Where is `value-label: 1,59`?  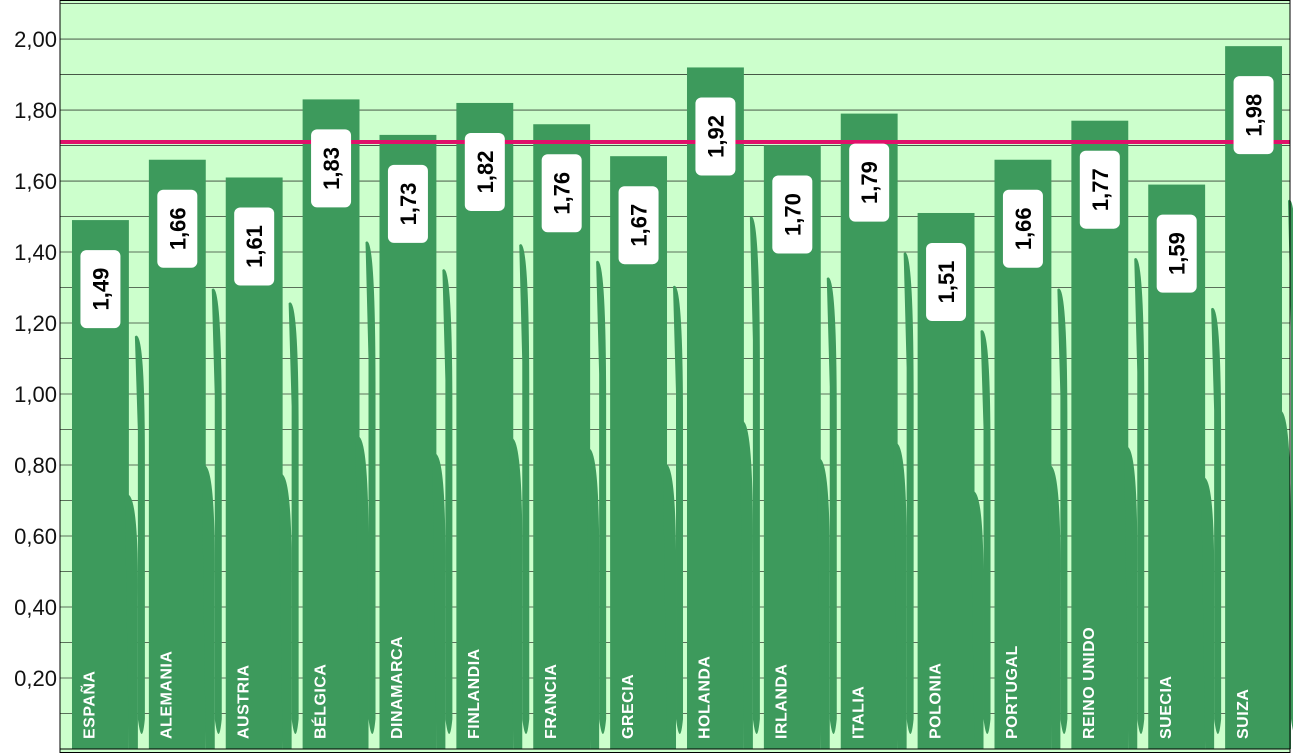 value-label: 1,59 is located at coordinates (1177, 253).